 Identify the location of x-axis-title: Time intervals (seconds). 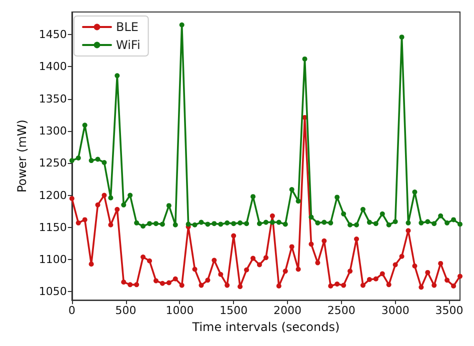
(265, 327).